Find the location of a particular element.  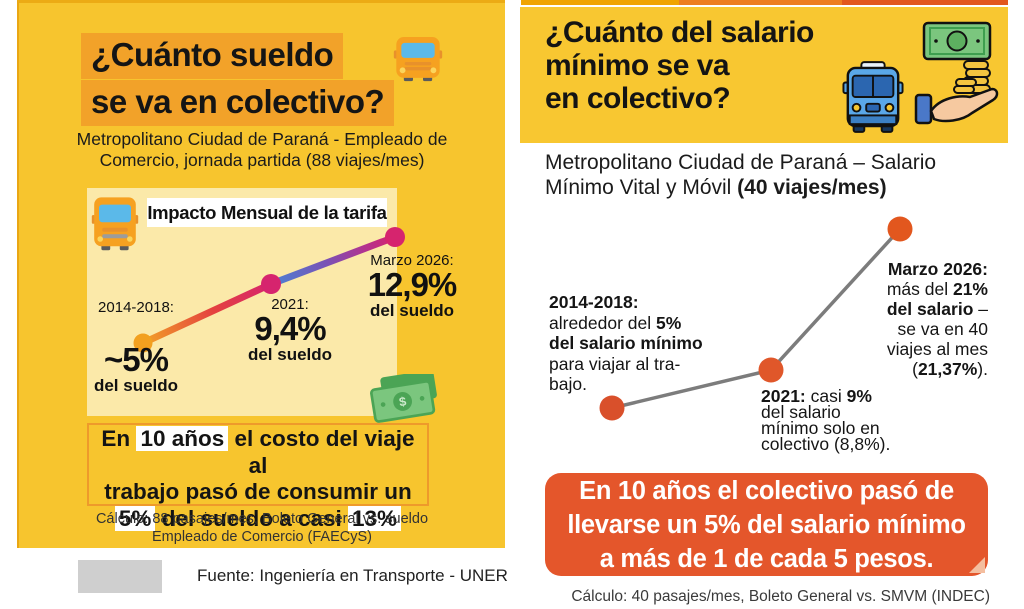

bold-text-segment: 2014-2018: is located at coordinates (594, 302).